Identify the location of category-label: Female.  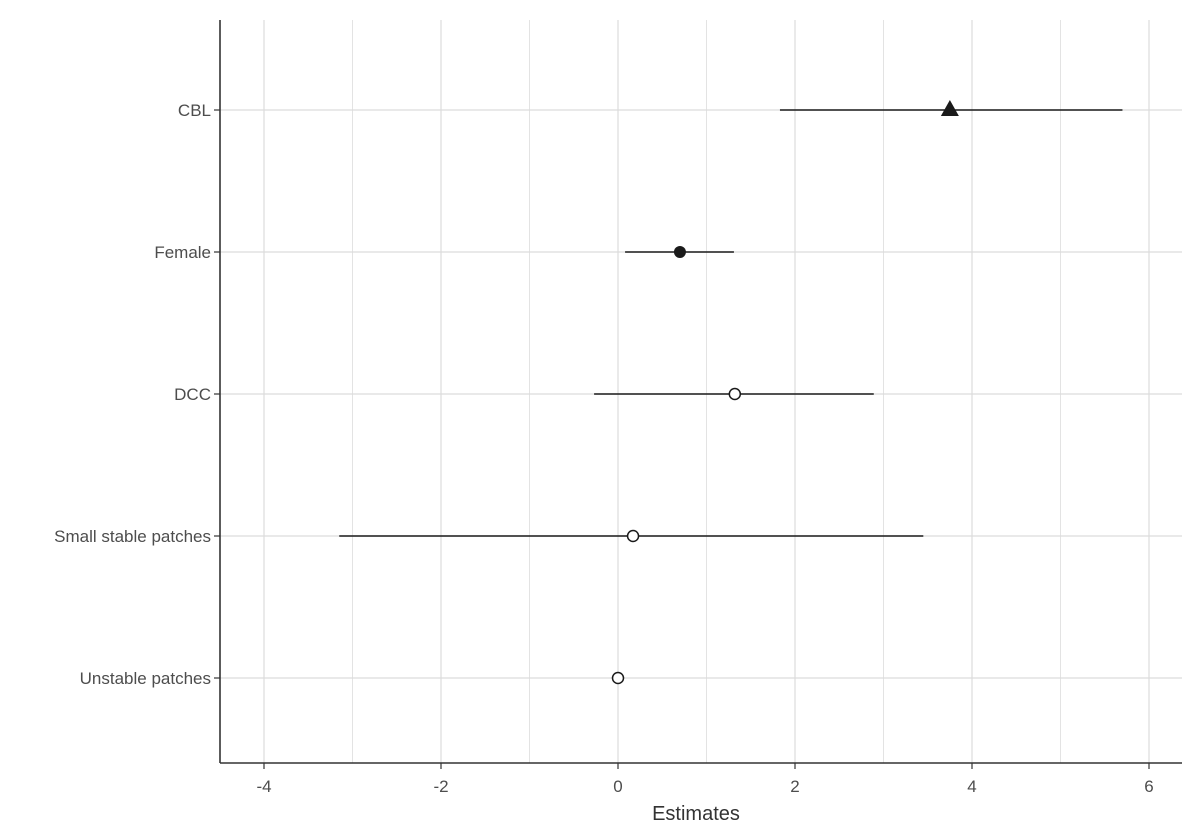
(182, 252).